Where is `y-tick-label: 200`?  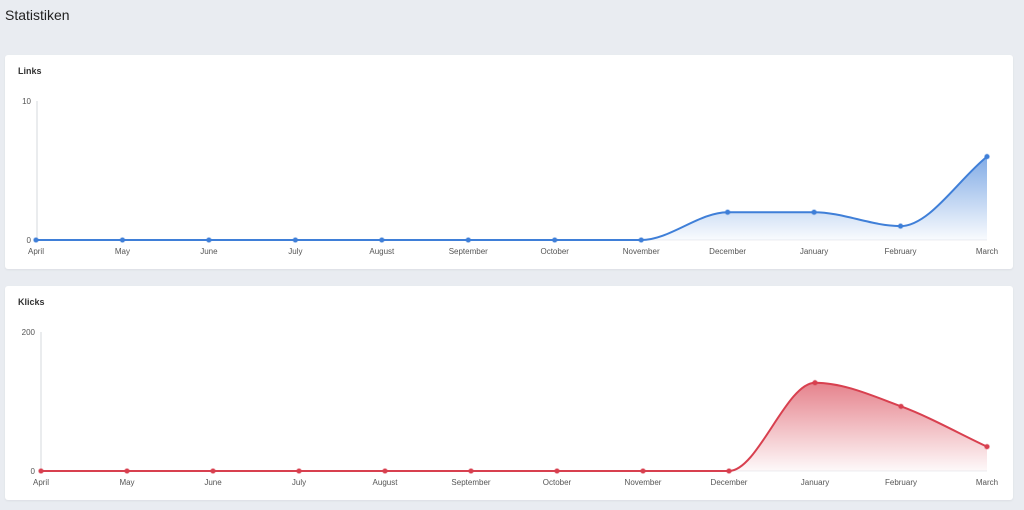
y-tick-label: 200 is located at coordinates (29, 332).